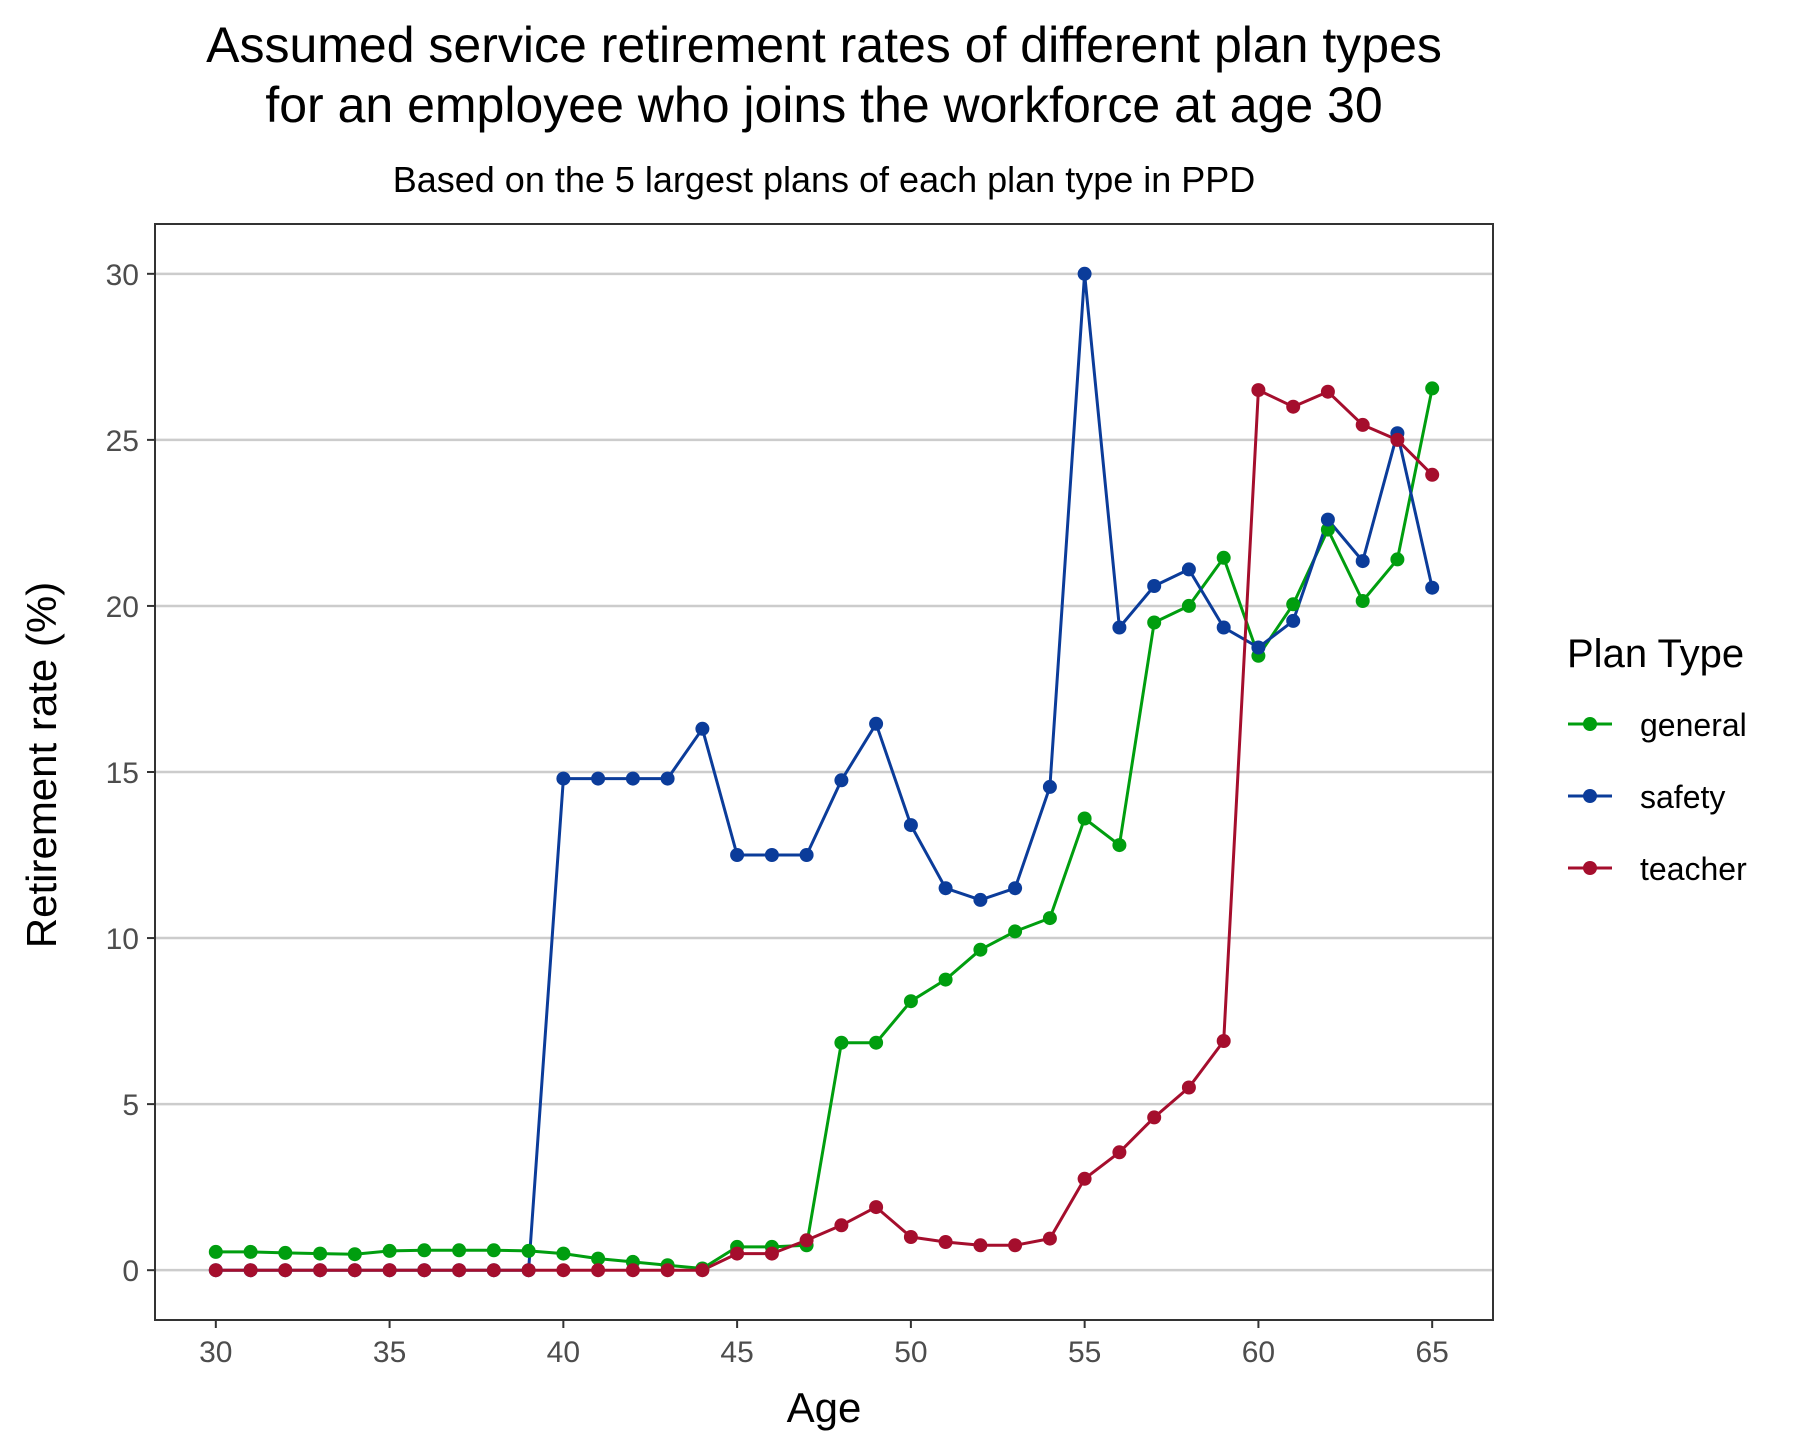  Describe the element at coordinates (563, 1352) in the screenshot. I see `x-tick-label: 40` at that location.